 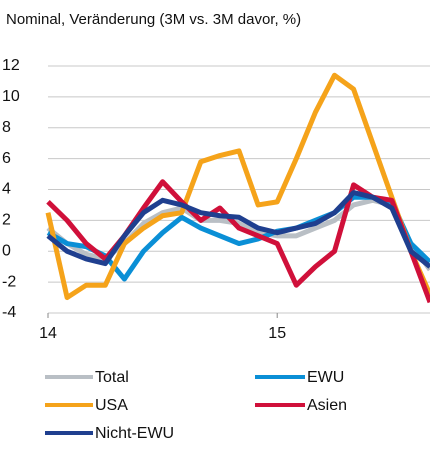 What do you see at coordinates (112, 377) in the screenshot?
I see `legend-label: Total` at bounding box center [112, 377].